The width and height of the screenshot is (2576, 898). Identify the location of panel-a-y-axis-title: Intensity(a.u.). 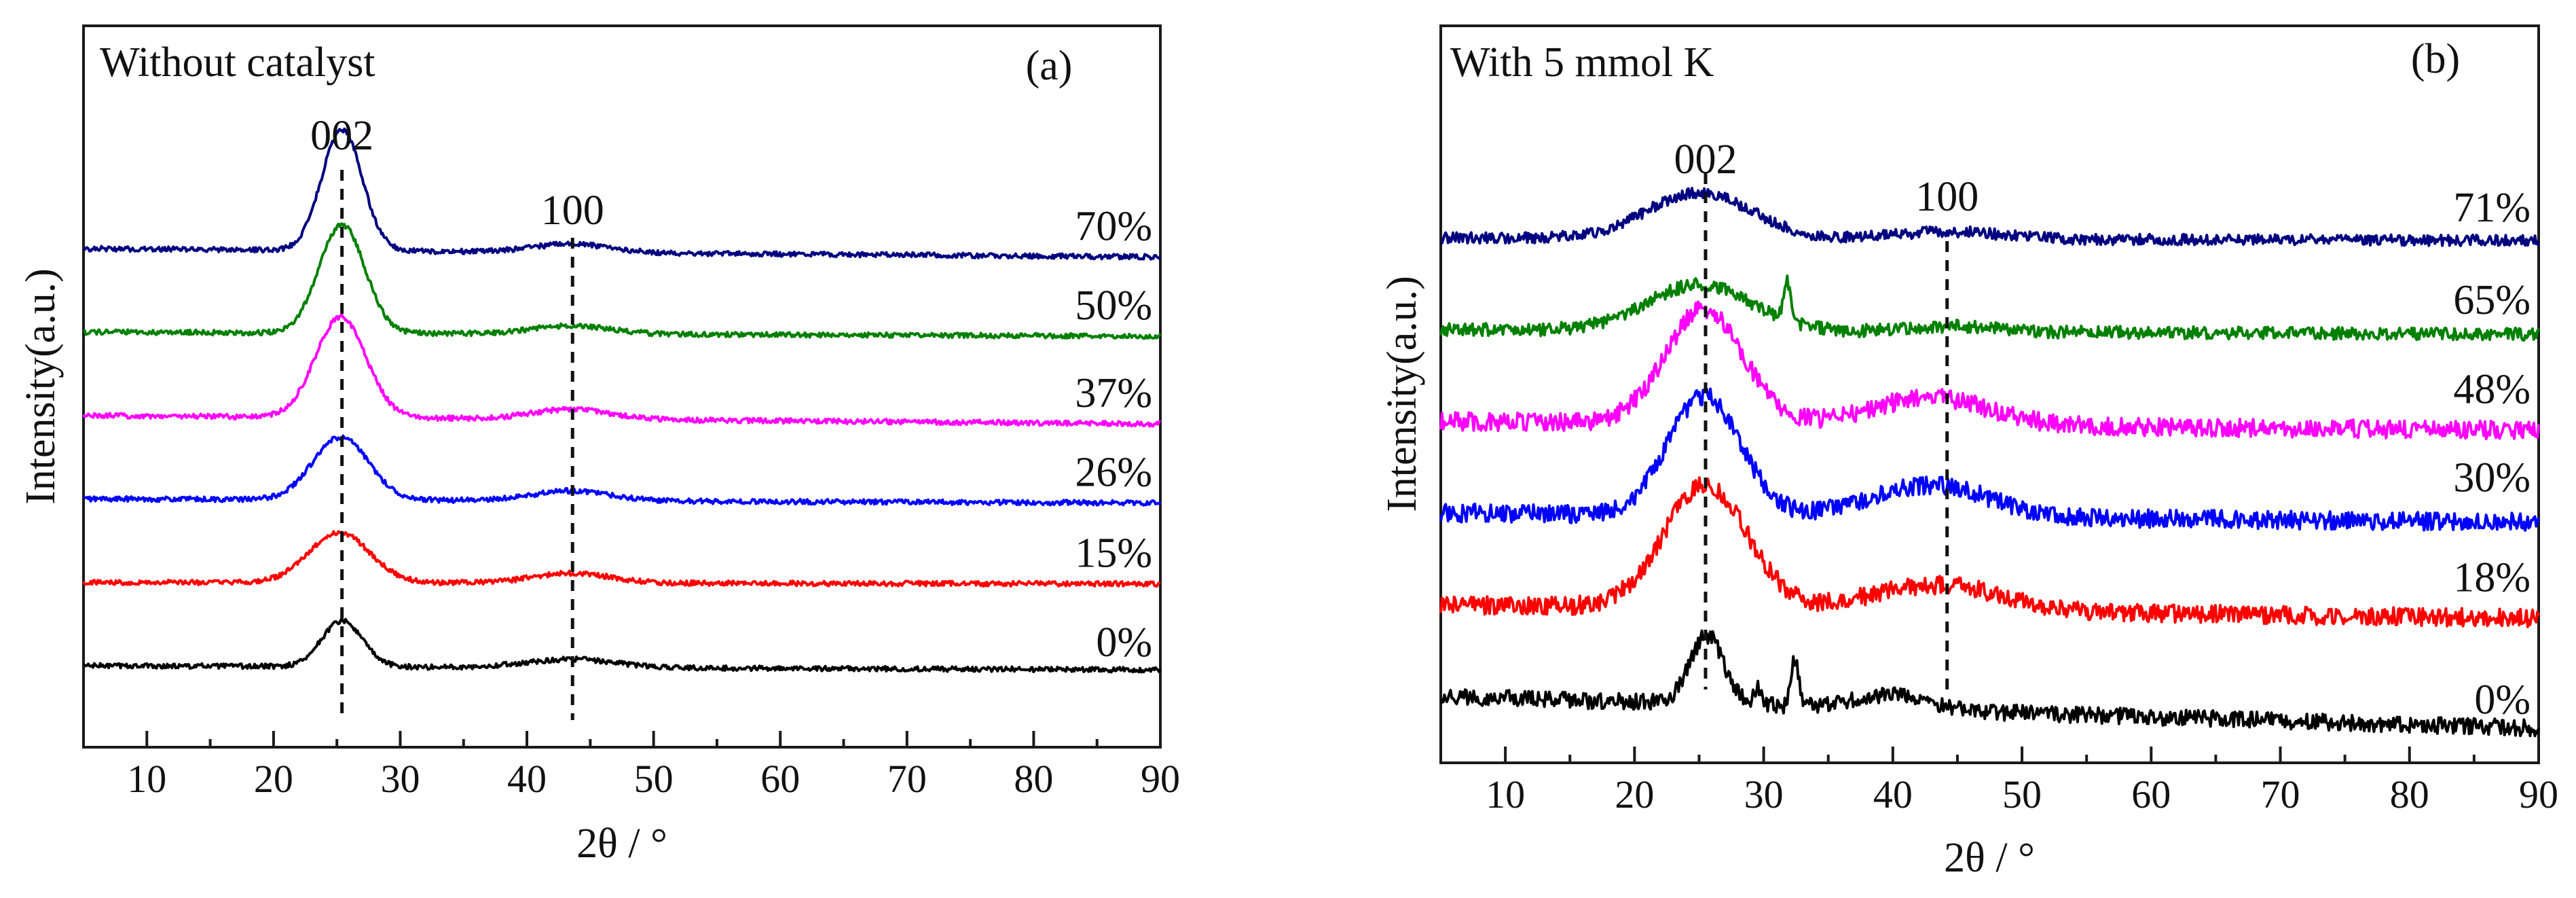
(41, 386).